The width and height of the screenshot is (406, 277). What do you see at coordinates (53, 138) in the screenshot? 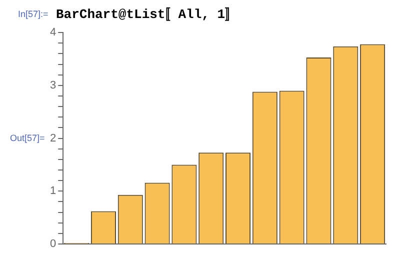
I see `y-tick-label: 2` at bounding box center [53, 138].